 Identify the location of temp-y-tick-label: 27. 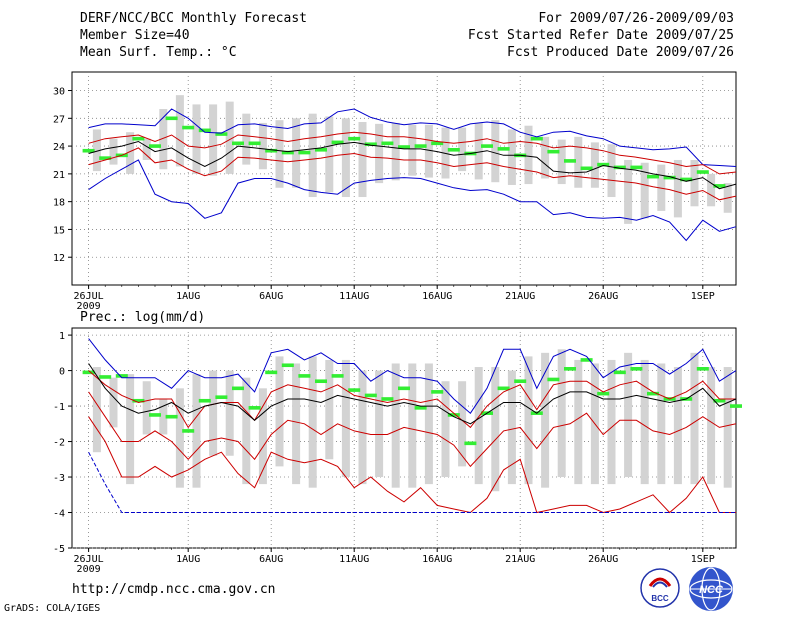
(59, 119).